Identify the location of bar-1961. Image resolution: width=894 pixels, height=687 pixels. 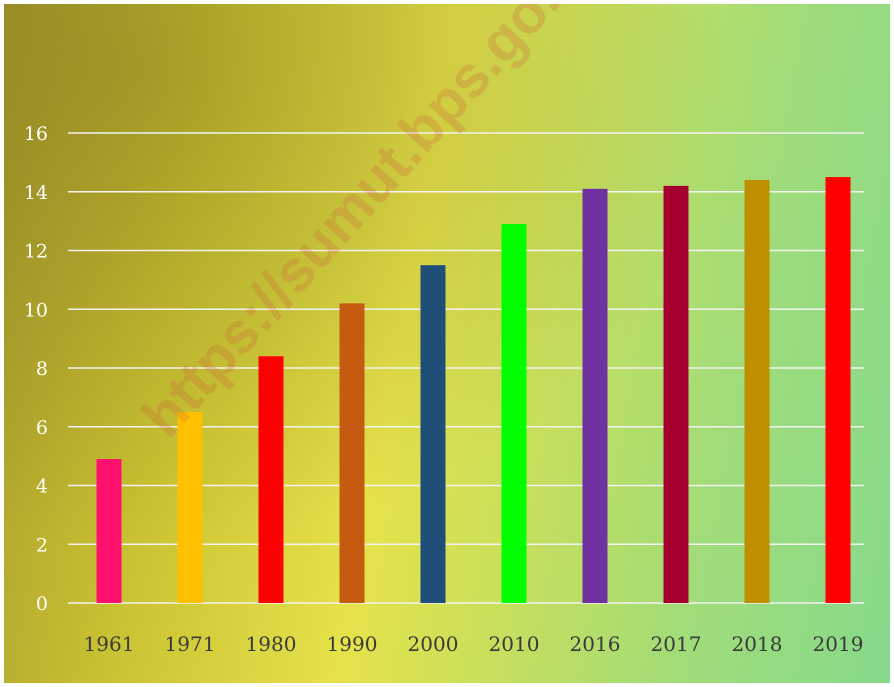
(109, 531).